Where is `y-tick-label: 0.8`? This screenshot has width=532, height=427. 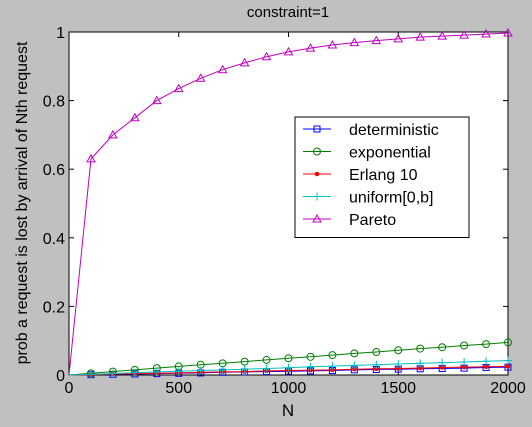 y-tick-label: 0.8 is located at coordinates (54, 102).